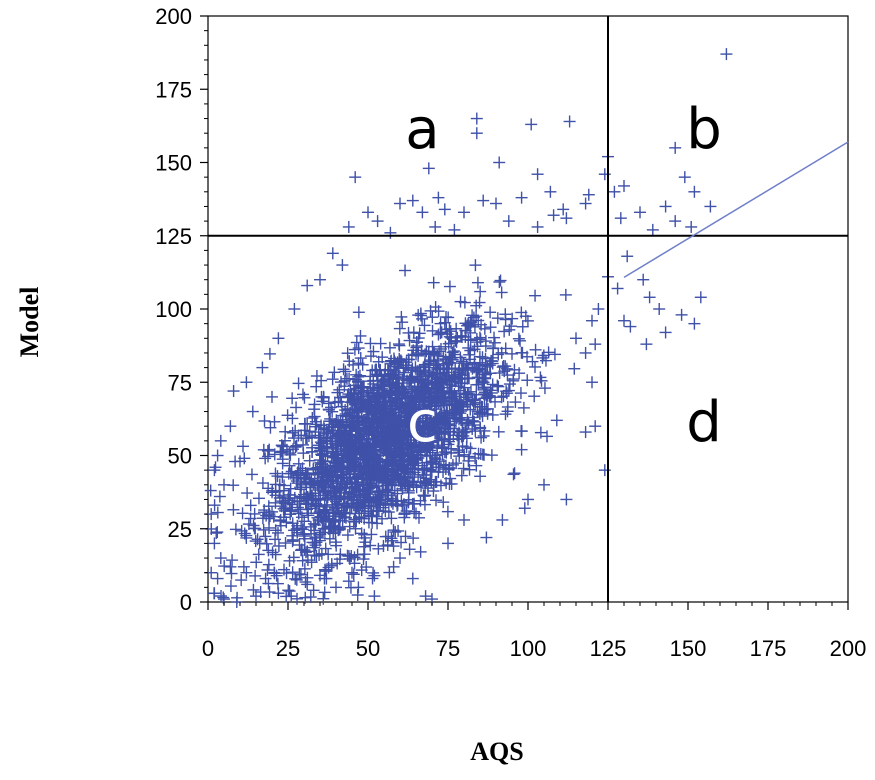  What do you see at coordinates (186, 602) in the screenshot?
I see `y-tick-label: 0` at bounding box center [186, 602].